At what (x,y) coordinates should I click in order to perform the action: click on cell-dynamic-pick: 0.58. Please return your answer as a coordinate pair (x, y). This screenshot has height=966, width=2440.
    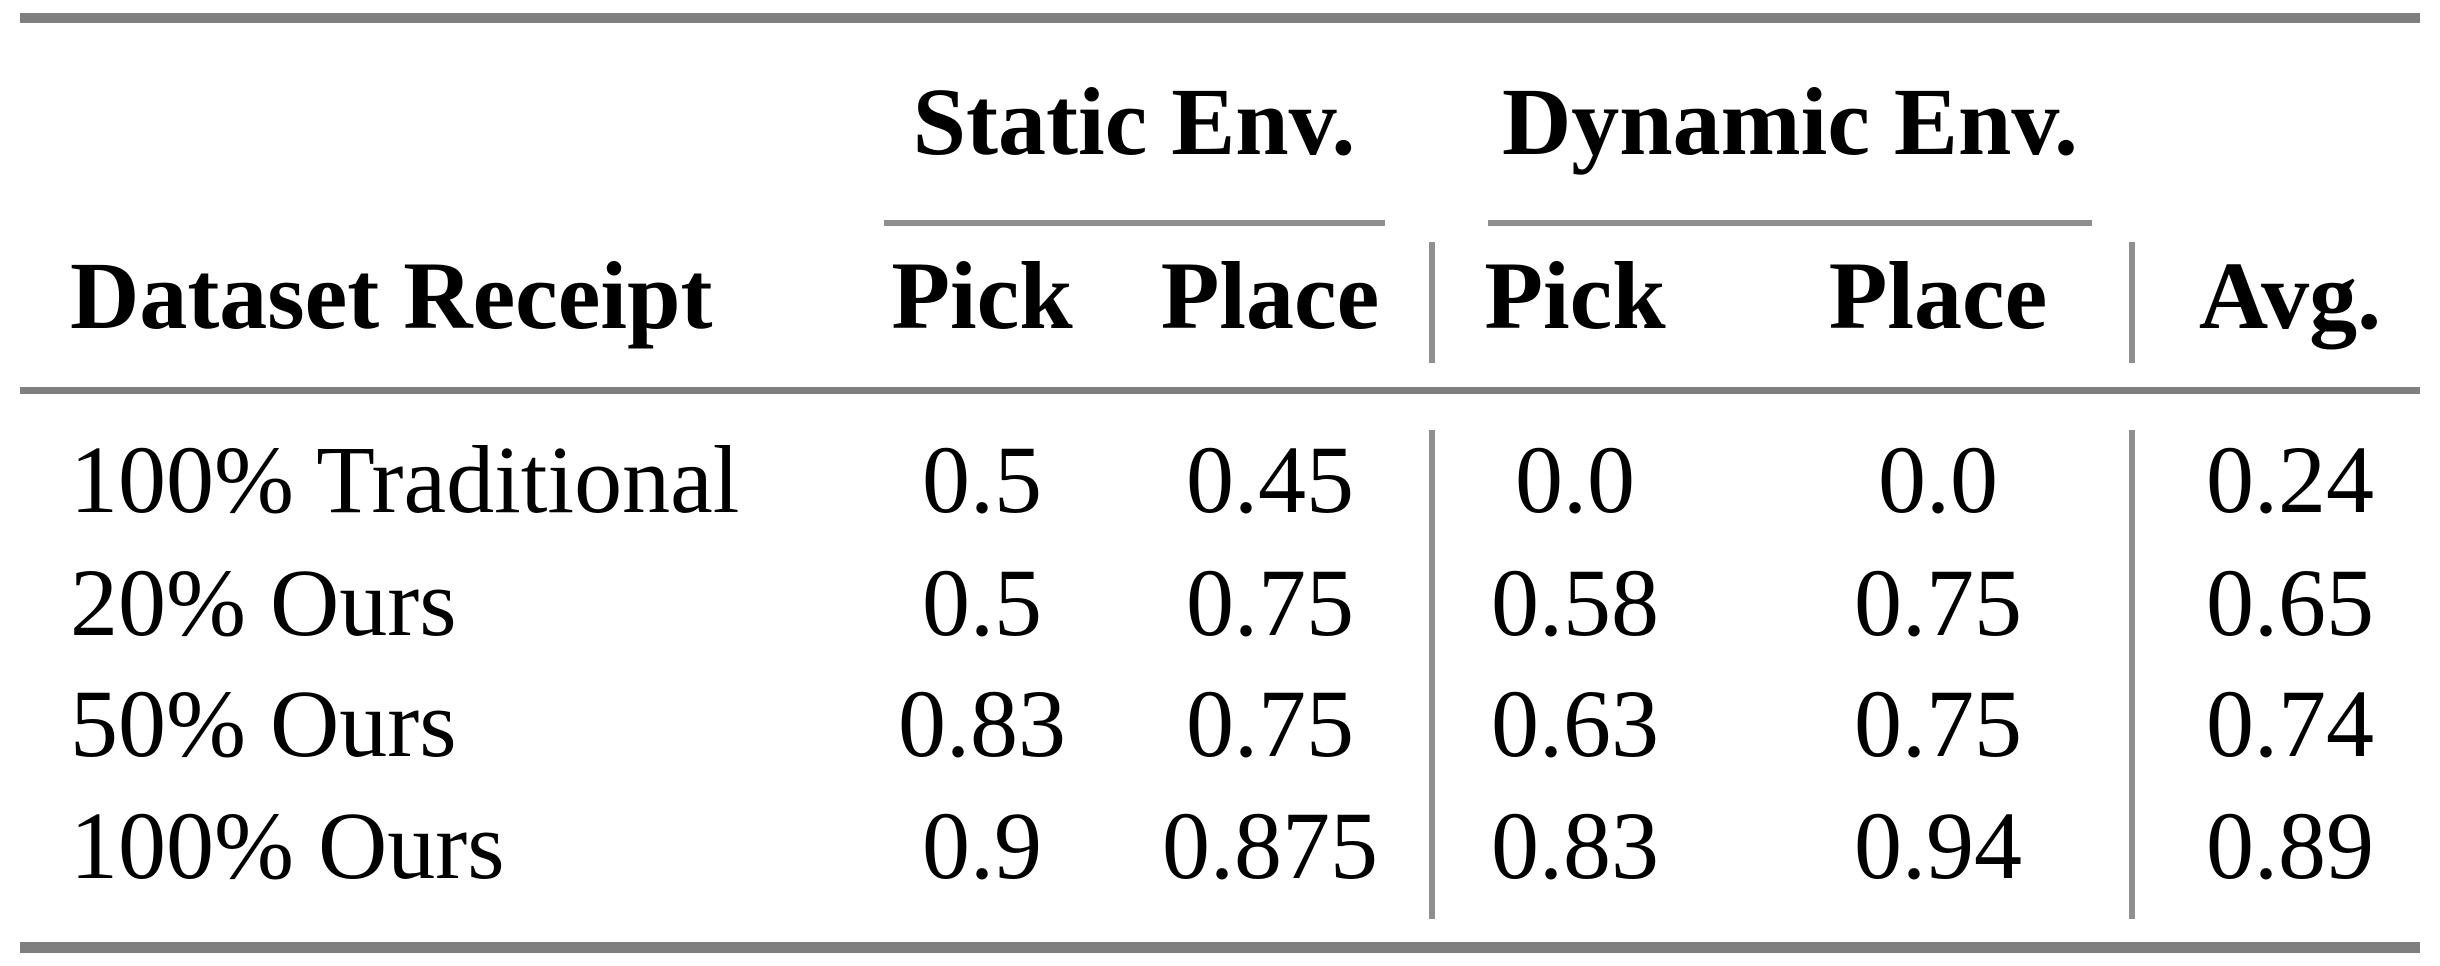
    Looking at the image, I should click on (1575, 602).